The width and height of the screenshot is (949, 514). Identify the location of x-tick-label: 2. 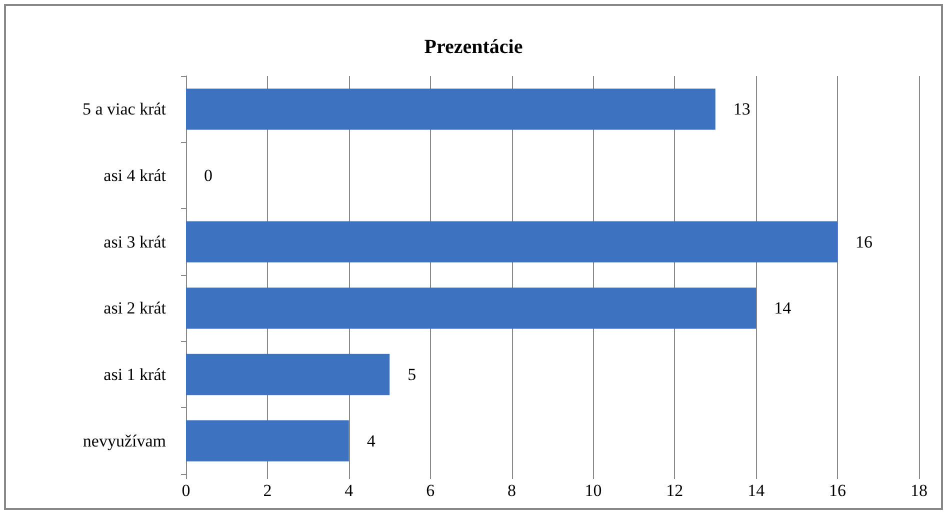
(267, 490).